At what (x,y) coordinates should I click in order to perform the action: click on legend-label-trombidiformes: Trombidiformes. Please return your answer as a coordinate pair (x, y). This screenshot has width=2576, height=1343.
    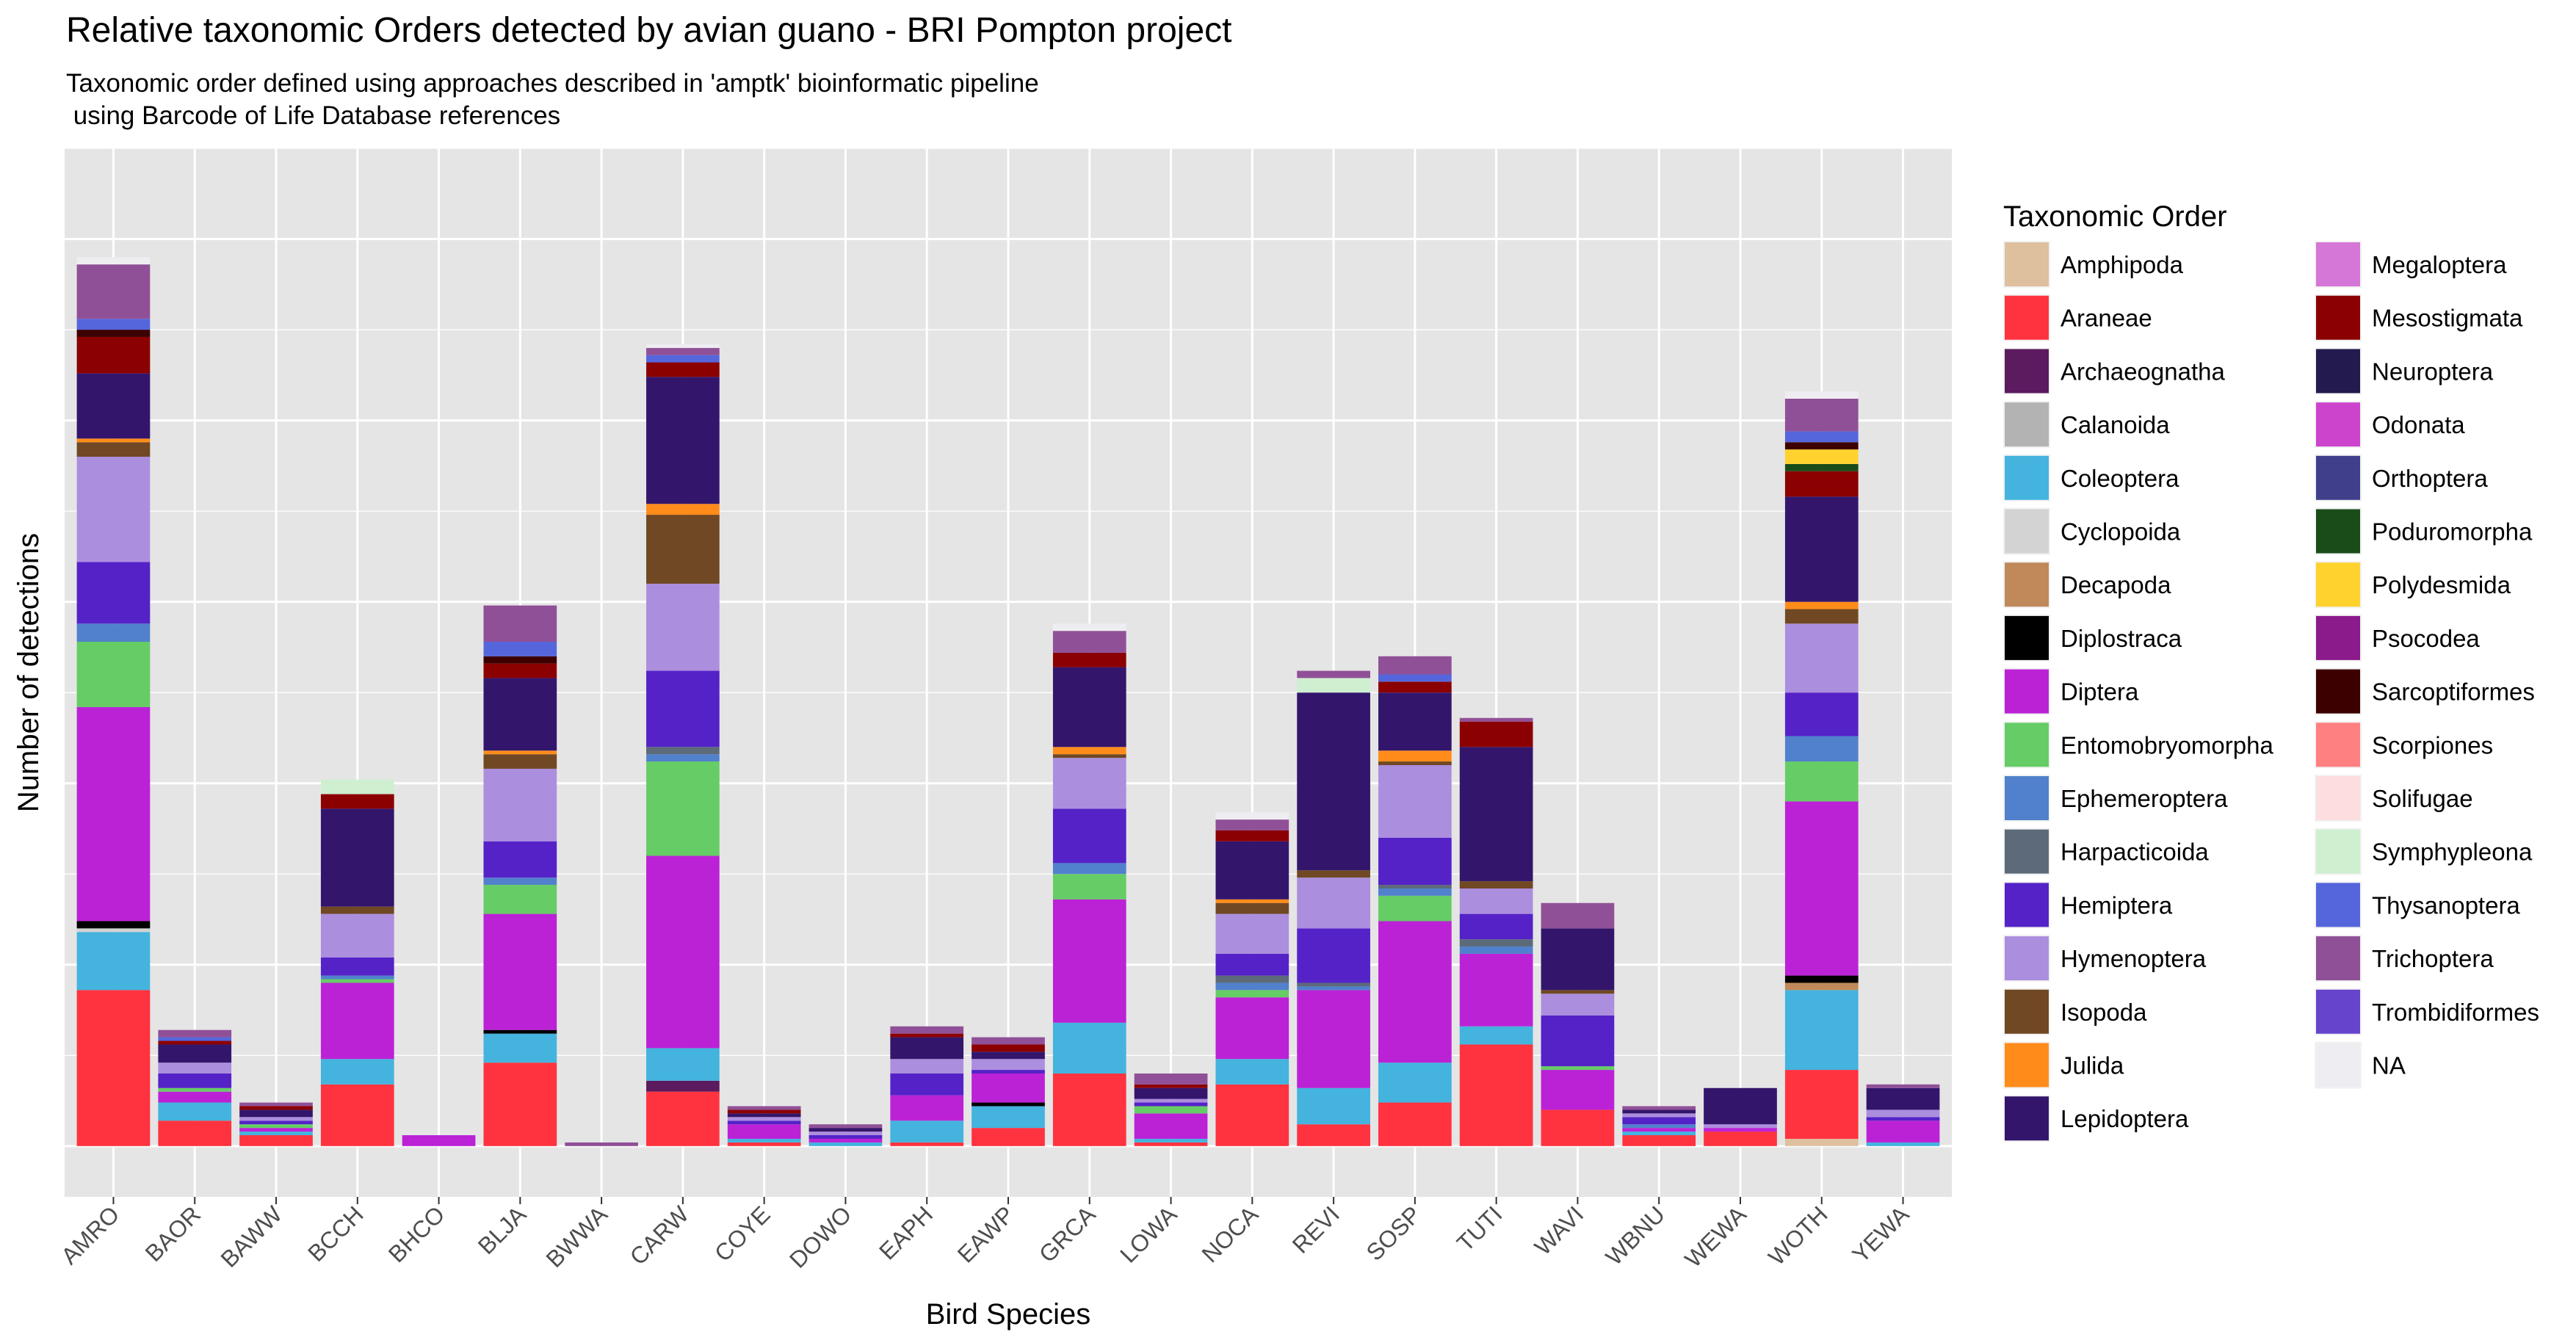
    Looking at the image, I should click on (2455, 1013).